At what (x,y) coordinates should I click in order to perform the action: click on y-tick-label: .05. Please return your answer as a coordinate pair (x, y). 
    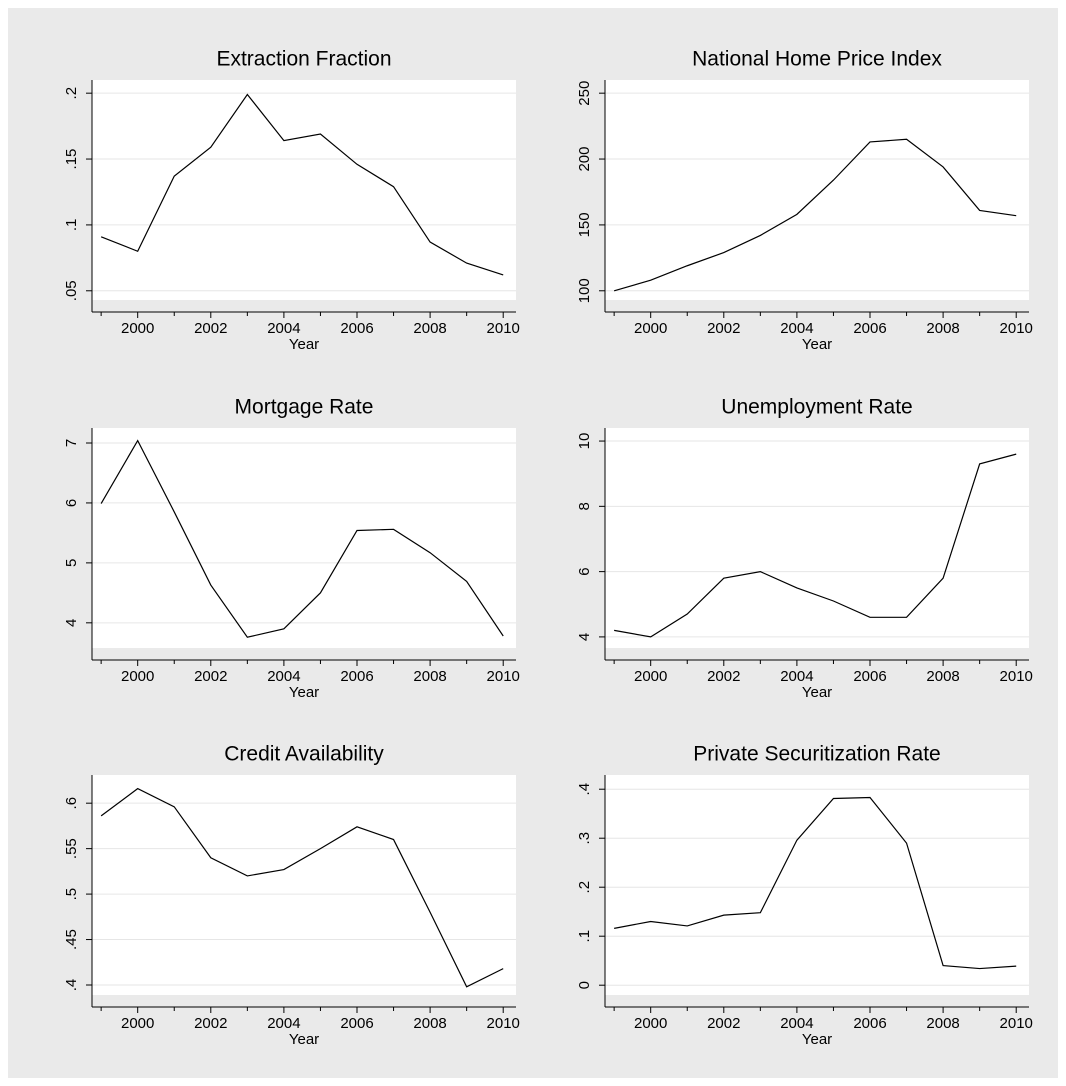
    Looking at the image, I should click on (71, 290).